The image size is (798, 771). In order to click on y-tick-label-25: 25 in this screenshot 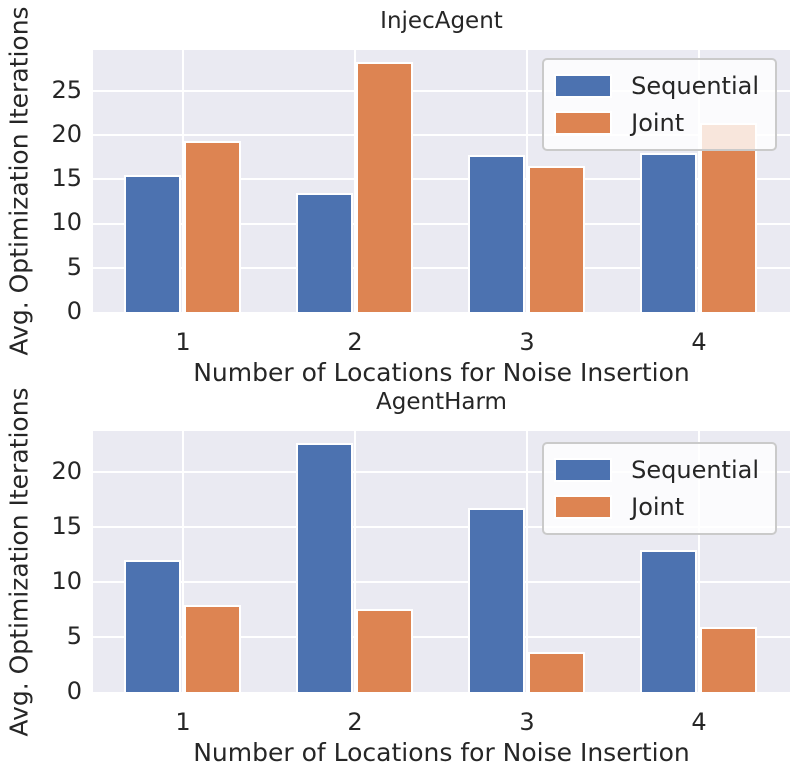, I will do `click(66, 89)`.